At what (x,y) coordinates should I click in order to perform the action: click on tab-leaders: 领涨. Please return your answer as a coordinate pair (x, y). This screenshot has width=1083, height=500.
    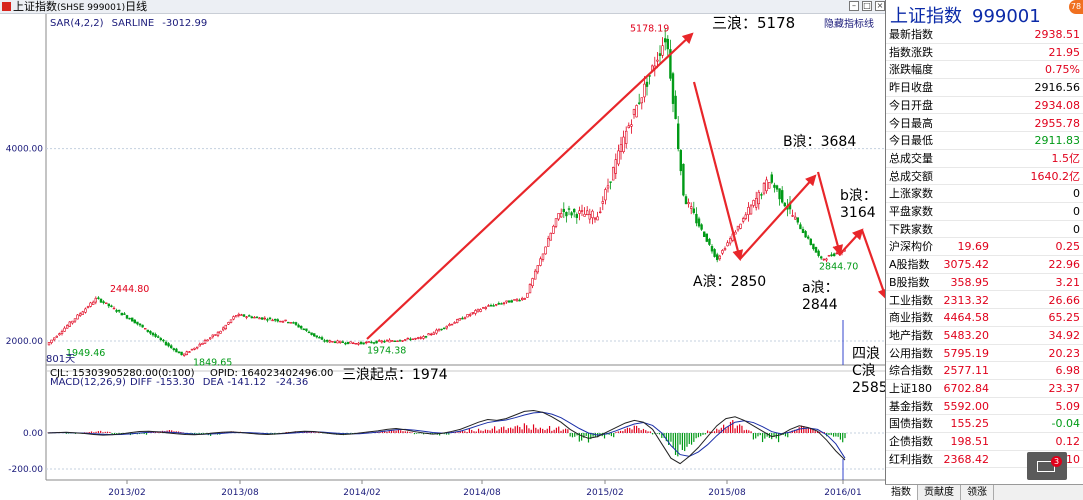
    Looking at the image, I should click on (977, 492).